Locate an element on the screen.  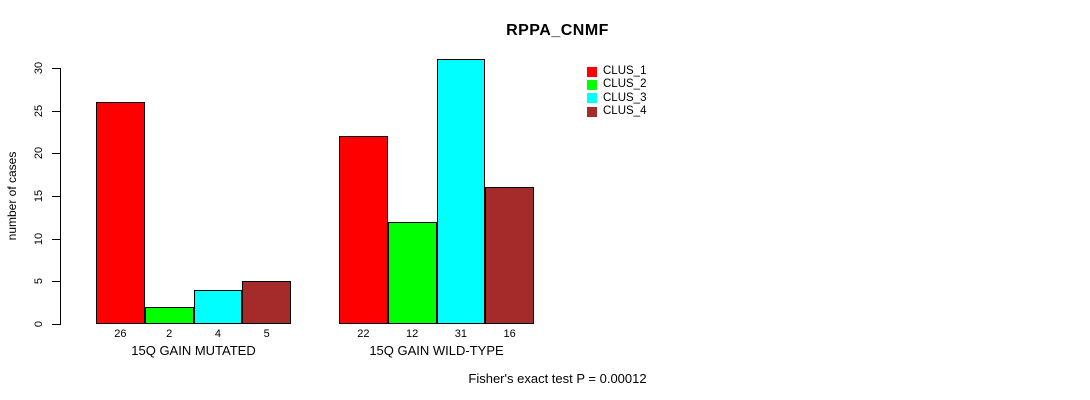
y-axis-tick-label: 0 is located at coordinates (39, 324).